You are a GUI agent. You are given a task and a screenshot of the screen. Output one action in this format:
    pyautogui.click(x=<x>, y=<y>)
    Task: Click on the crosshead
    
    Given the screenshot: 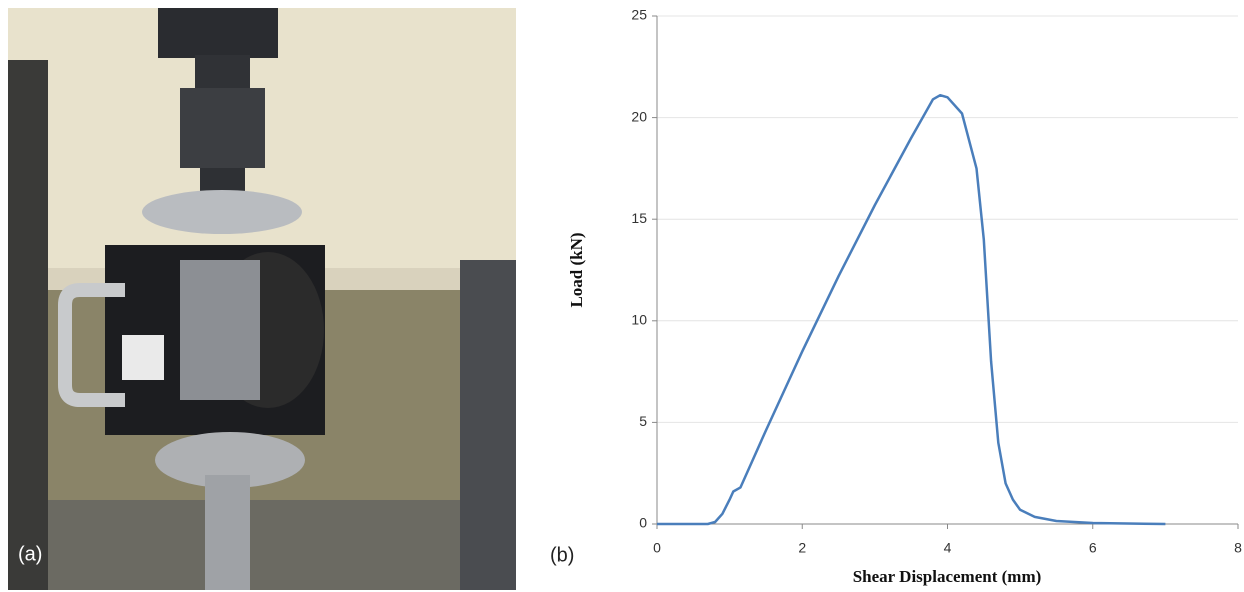 What is the action you would take?
    pyautogui.click(x=218, y=33)
    